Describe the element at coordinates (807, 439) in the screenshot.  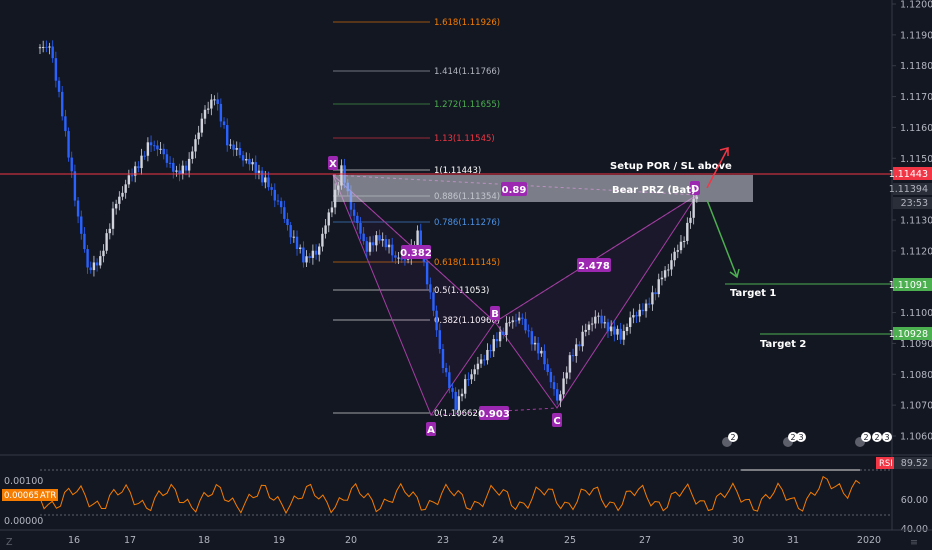
I see `event-badges: 2 2 3 2 2 3` at that location.